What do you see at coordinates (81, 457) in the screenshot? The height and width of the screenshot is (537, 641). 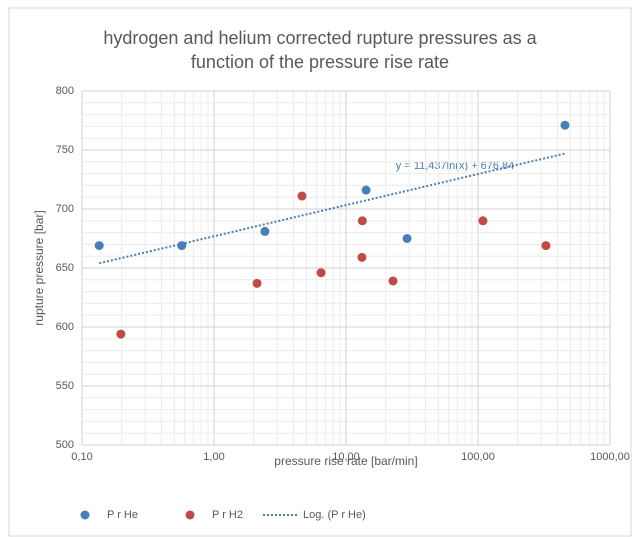 I see `x-tick-label: 0,10` at bounding box center [81, 457].